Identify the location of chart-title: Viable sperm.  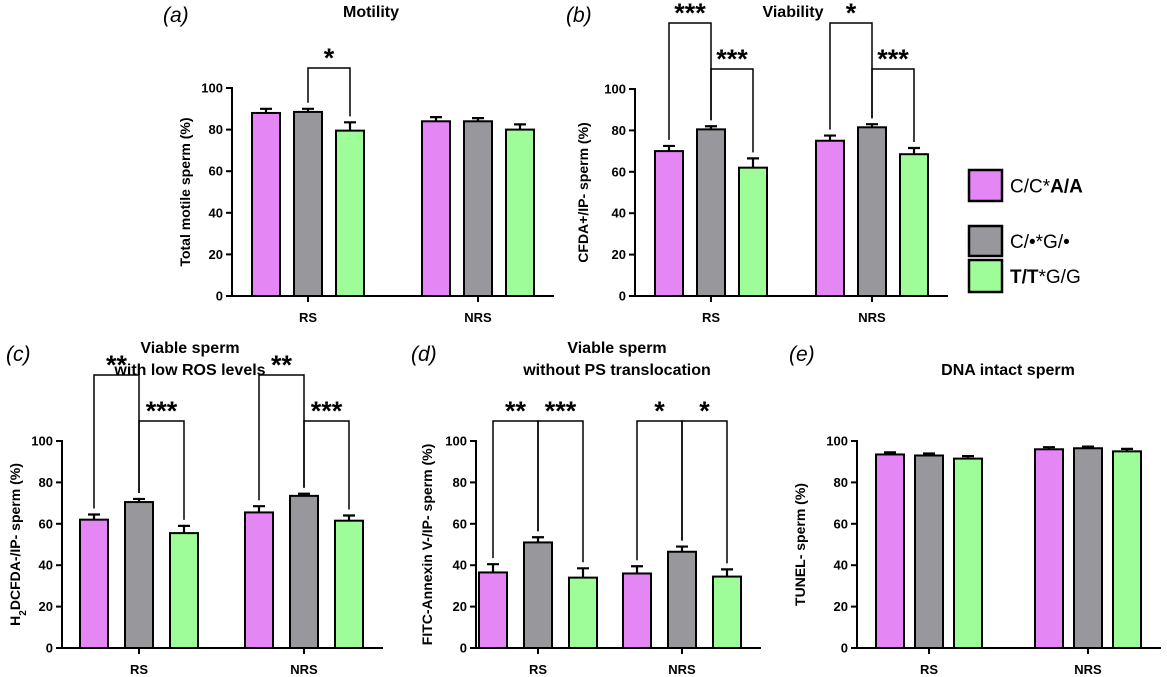
(616, 348).